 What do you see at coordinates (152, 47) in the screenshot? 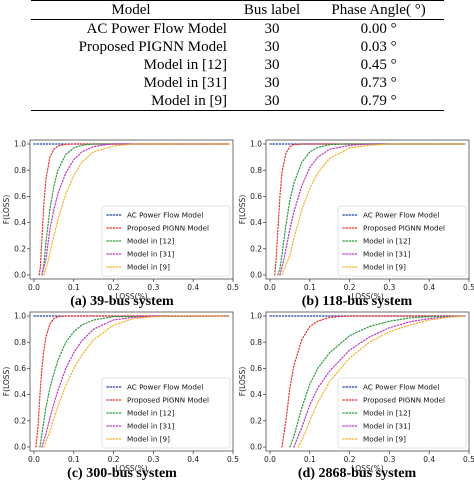
I see `table-cell-model: Proposed PIGNN Model` at bounding box center [152, 47].